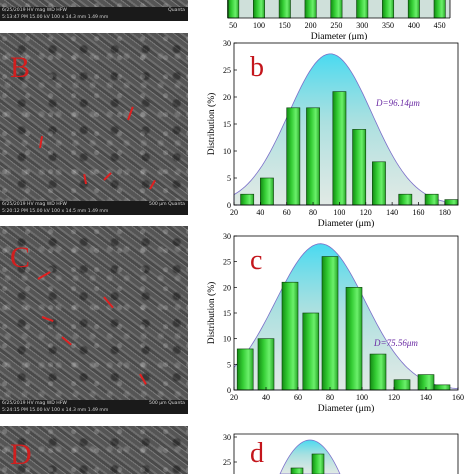 This screenshot has height=474, width=474. Describe the element at coordinates (414, 25) in the screenshot. I see `x-tick-label: 400` at that location.